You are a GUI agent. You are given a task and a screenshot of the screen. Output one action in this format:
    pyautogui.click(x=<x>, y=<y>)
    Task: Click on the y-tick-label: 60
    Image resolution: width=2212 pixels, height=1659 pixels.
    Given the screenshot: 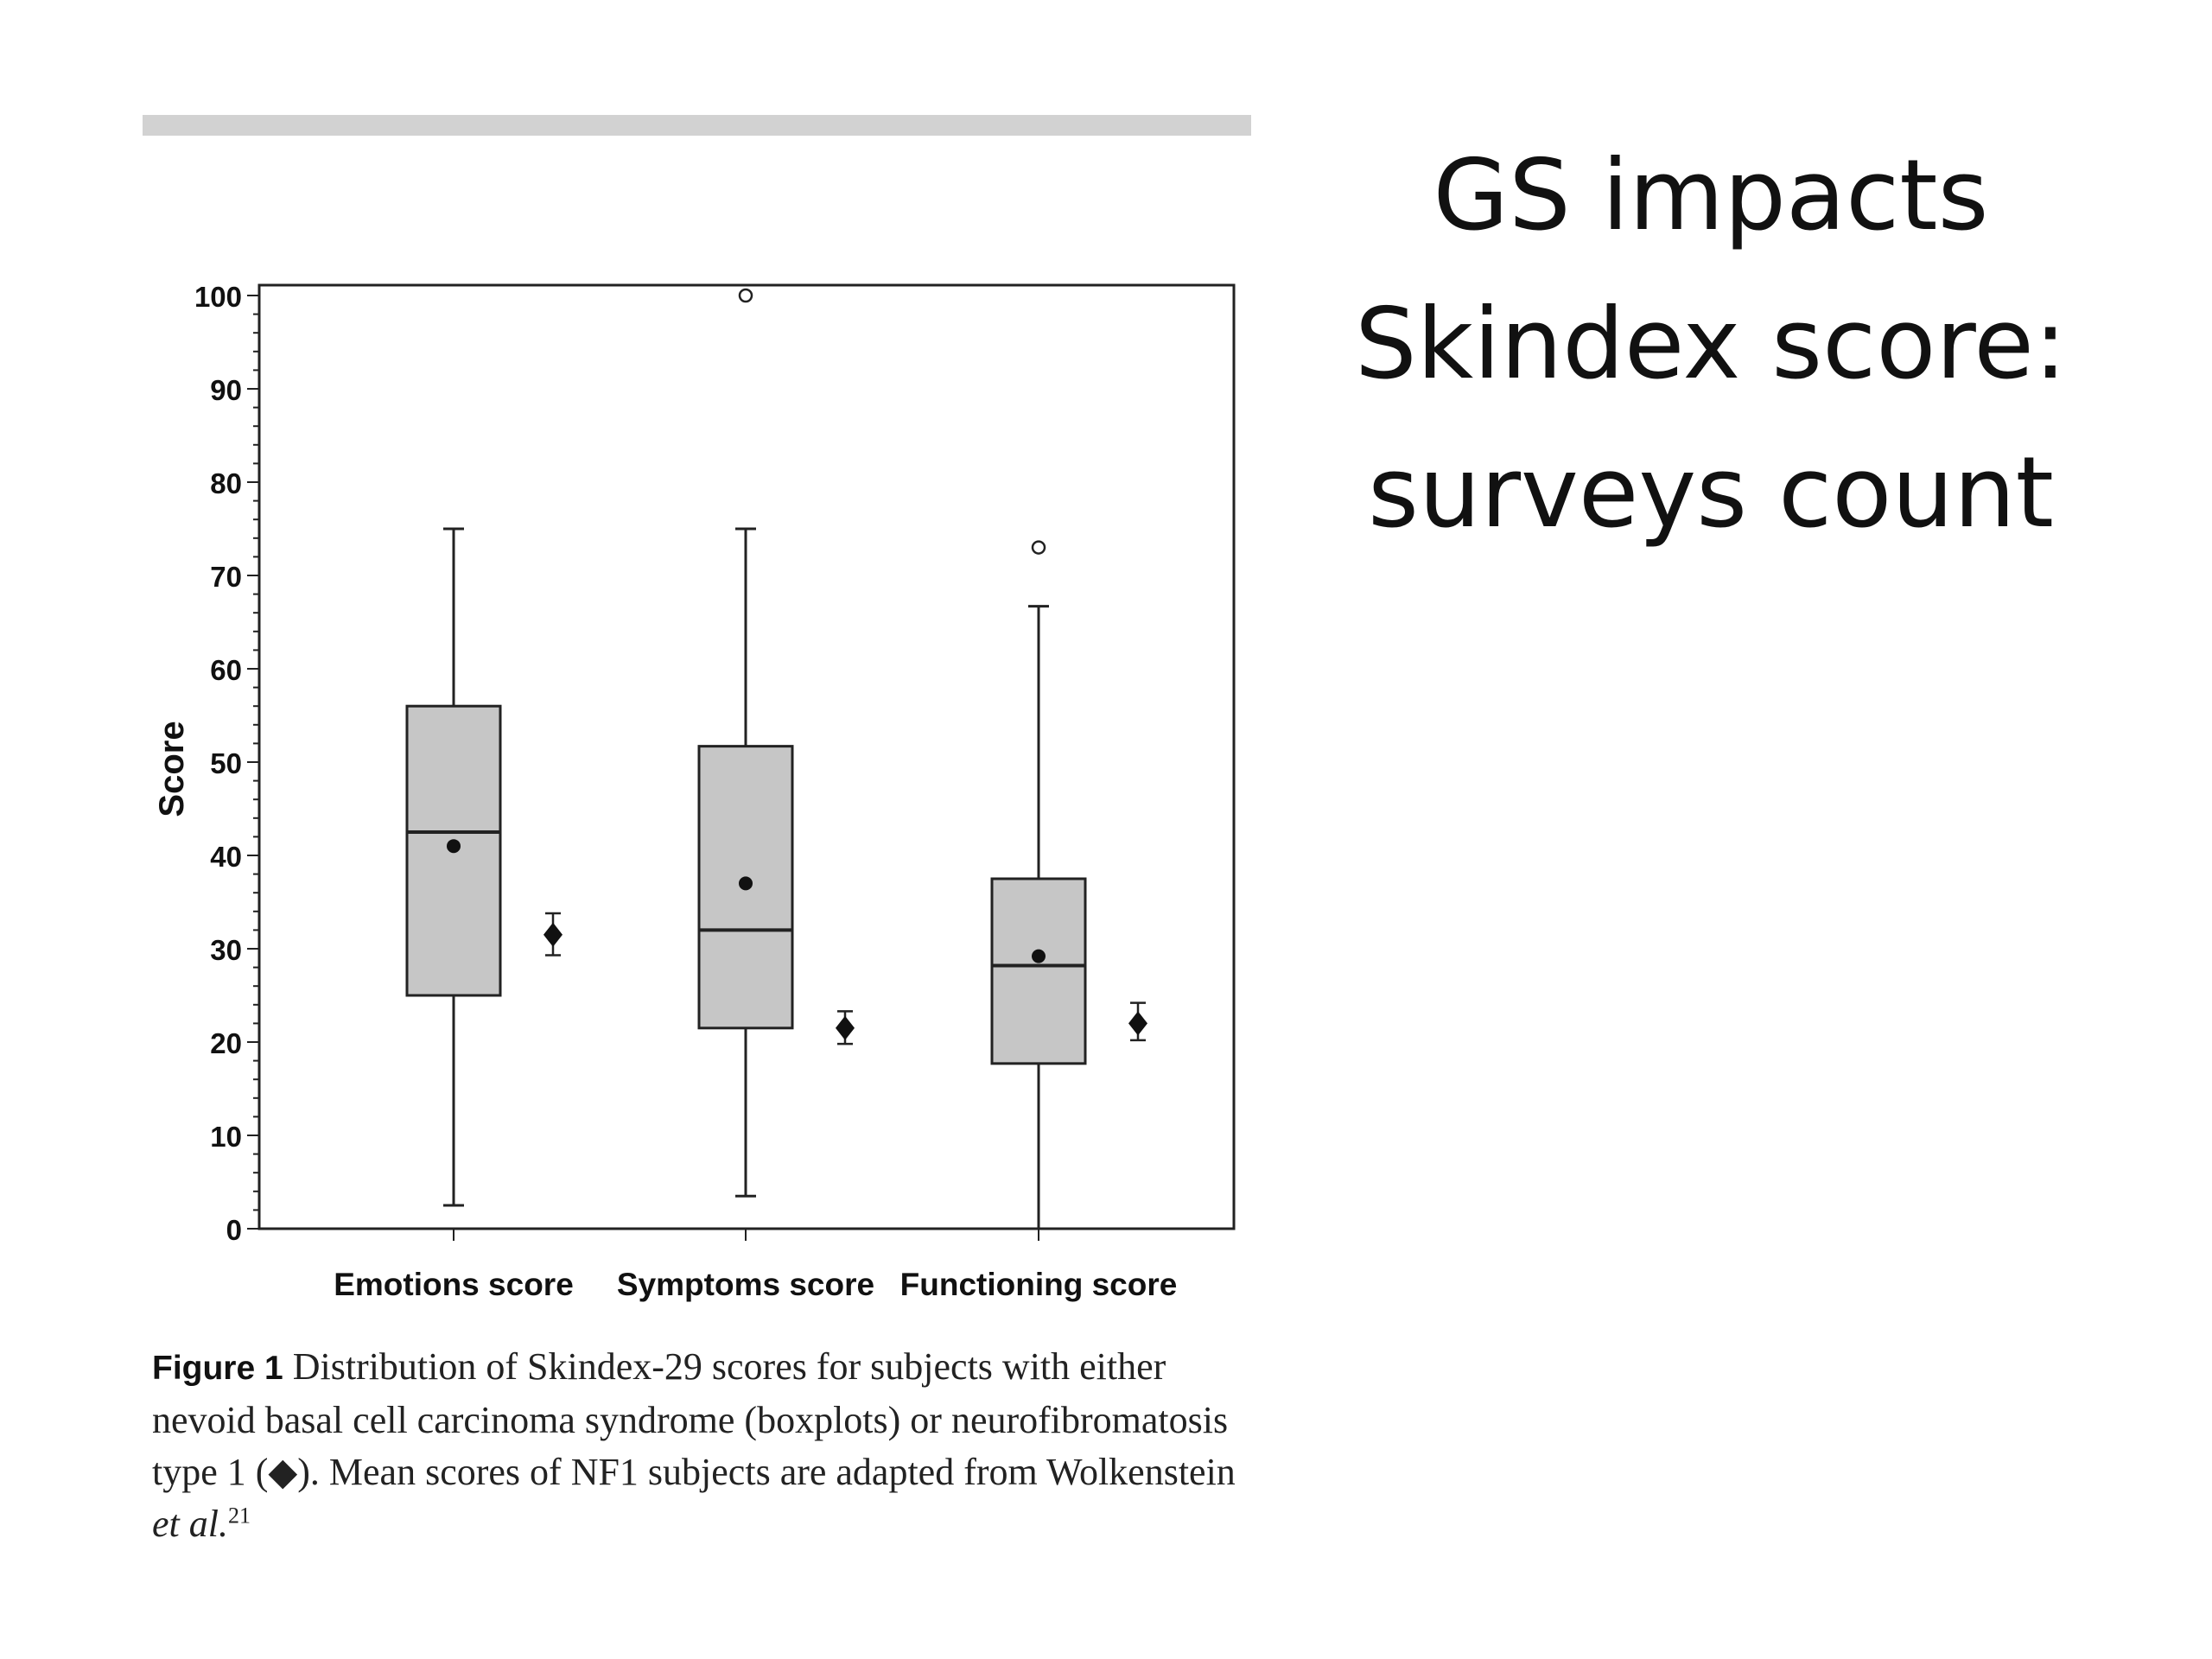 What is the action you would take?
    pyautogui.click(x=226, y=670)
    